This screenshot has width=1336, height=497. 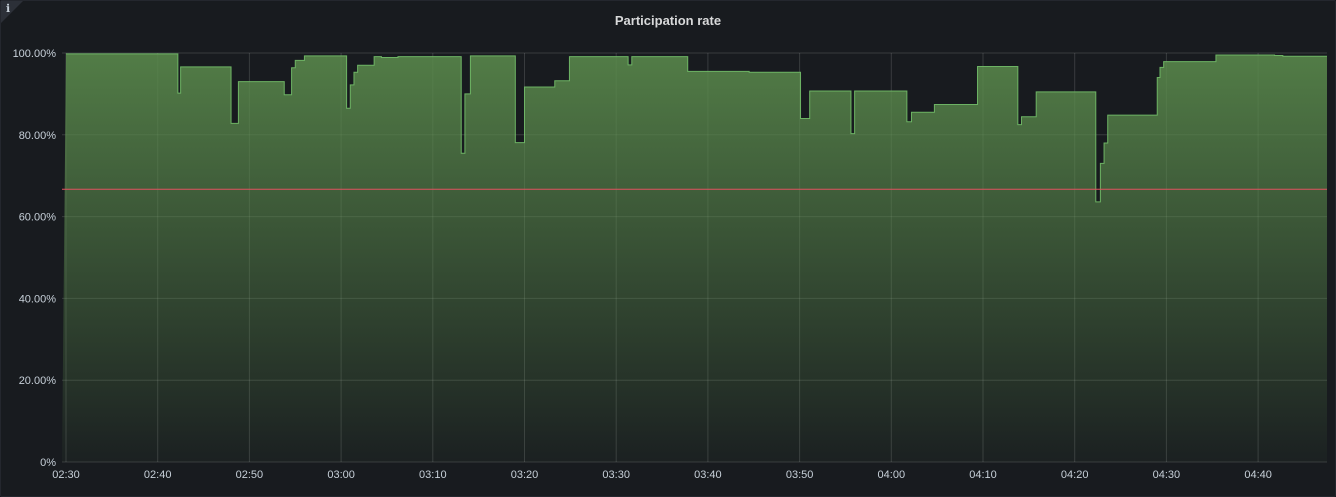 What do you see at coordinates (983, 475) in the screenshot?
I see `x-tick-label: 04:10` at bounding box center [983, 475].